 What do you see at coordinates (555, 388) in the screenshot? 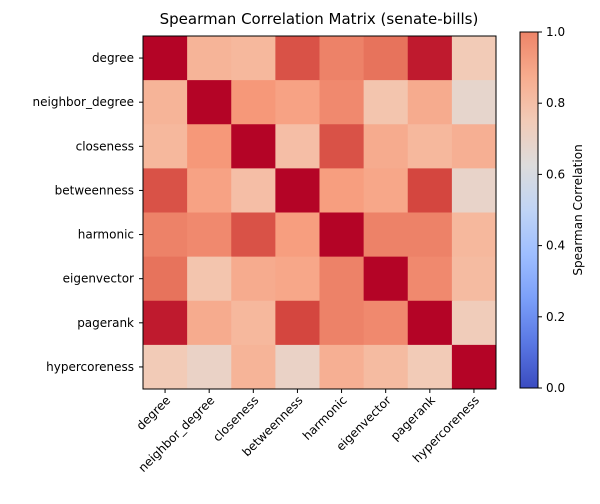
I see `colorbar-tick-label: 0.0` at bounding box center [555, 388].